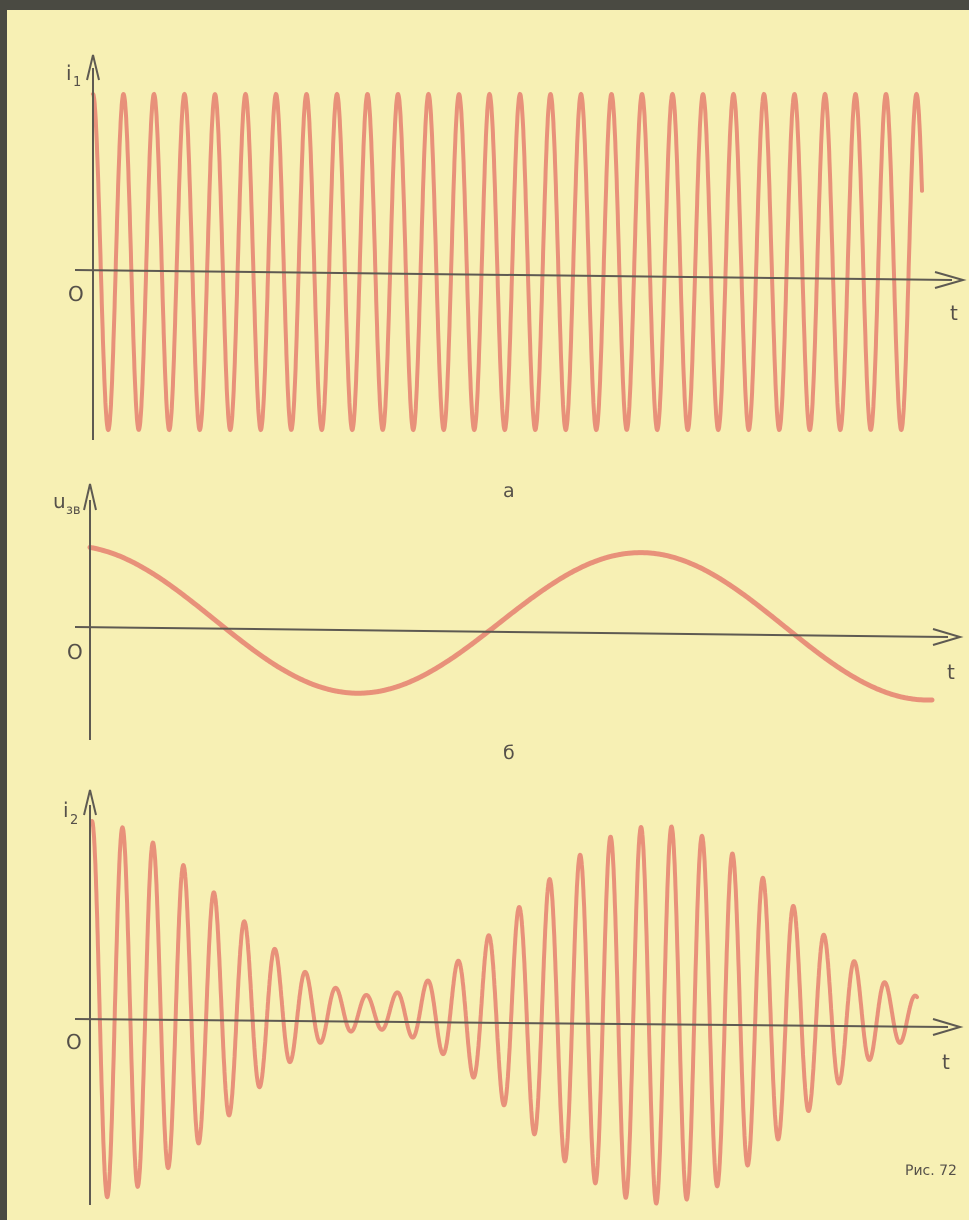 The height and width of the screenshot is (1220, 969). Describe the element at coordinates (511, 632) in the screenshot. I see `panel-b-x-axis` at that location.